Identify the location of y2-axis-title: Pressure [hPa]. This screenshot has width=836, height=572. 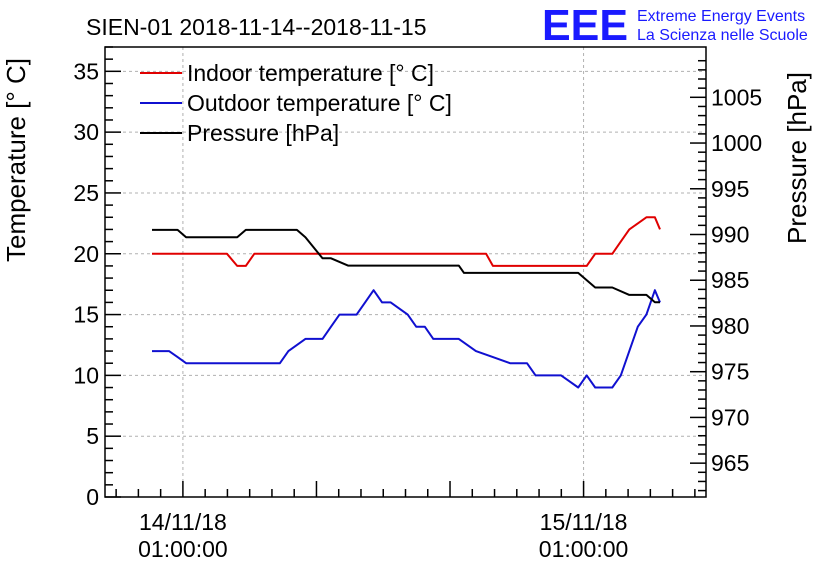
(797, 158).